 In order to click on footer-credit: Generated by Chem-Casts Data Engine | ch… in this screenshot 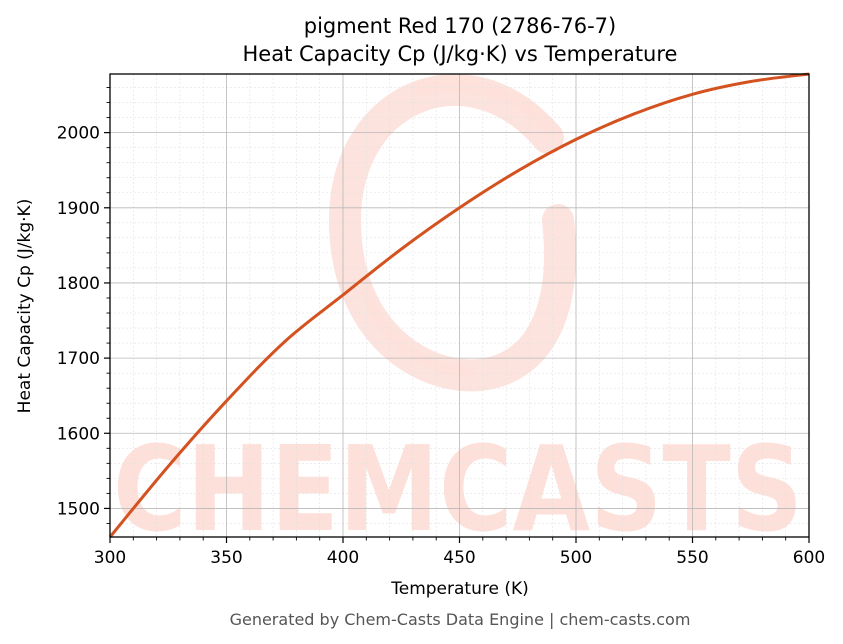, I will do `click(460, 619)`.